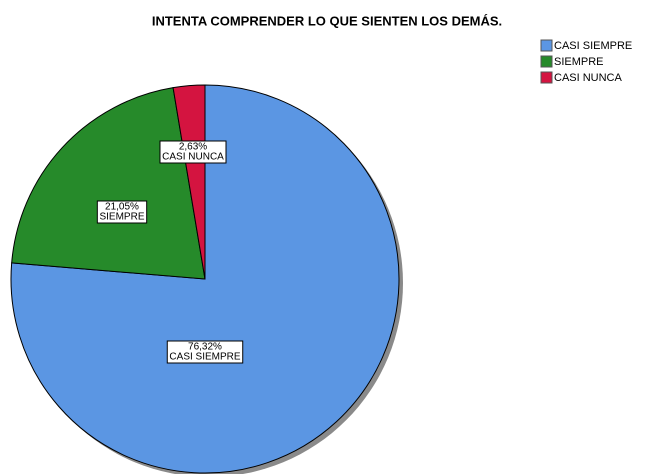  I want to click on data-label: 76,32%CASI SIEMPRE, so click(205, 352).